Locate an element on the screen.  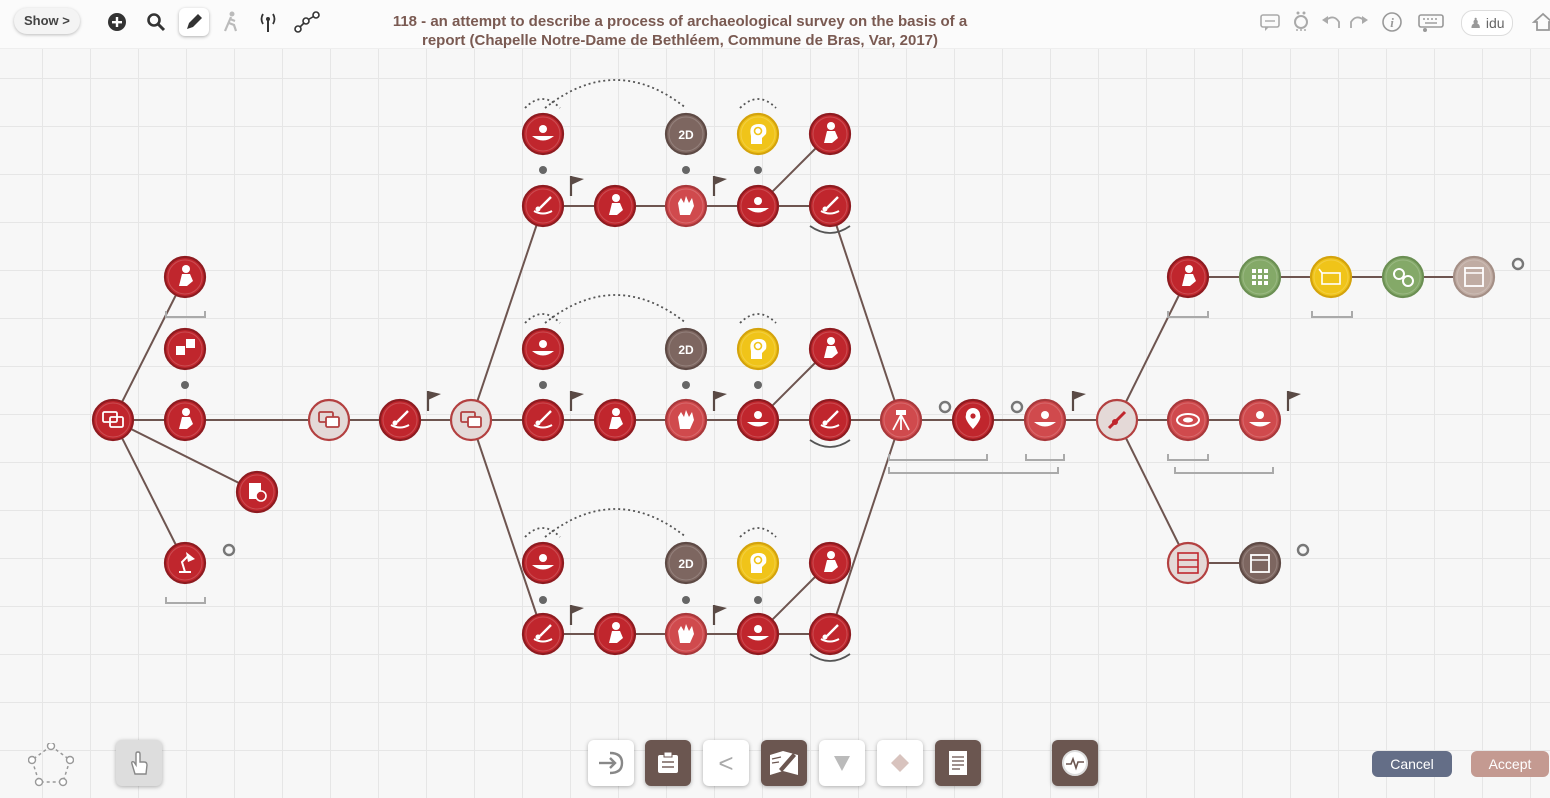
document-icon is located at coordinates (958, 763).